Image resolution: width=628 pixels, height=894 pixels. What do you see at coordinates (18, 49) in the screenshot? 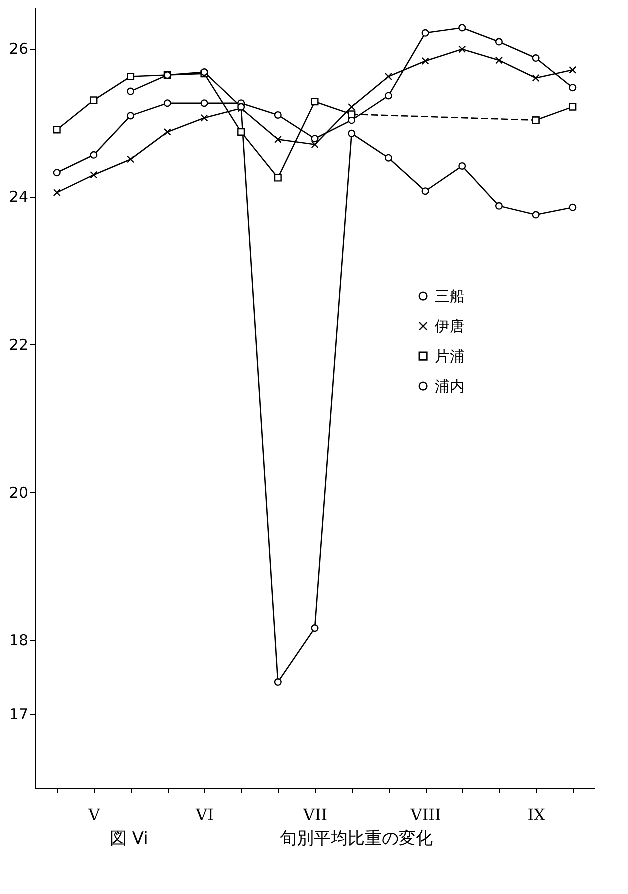
I see `y-tick-label: 26` at bounding box center [18, 49].